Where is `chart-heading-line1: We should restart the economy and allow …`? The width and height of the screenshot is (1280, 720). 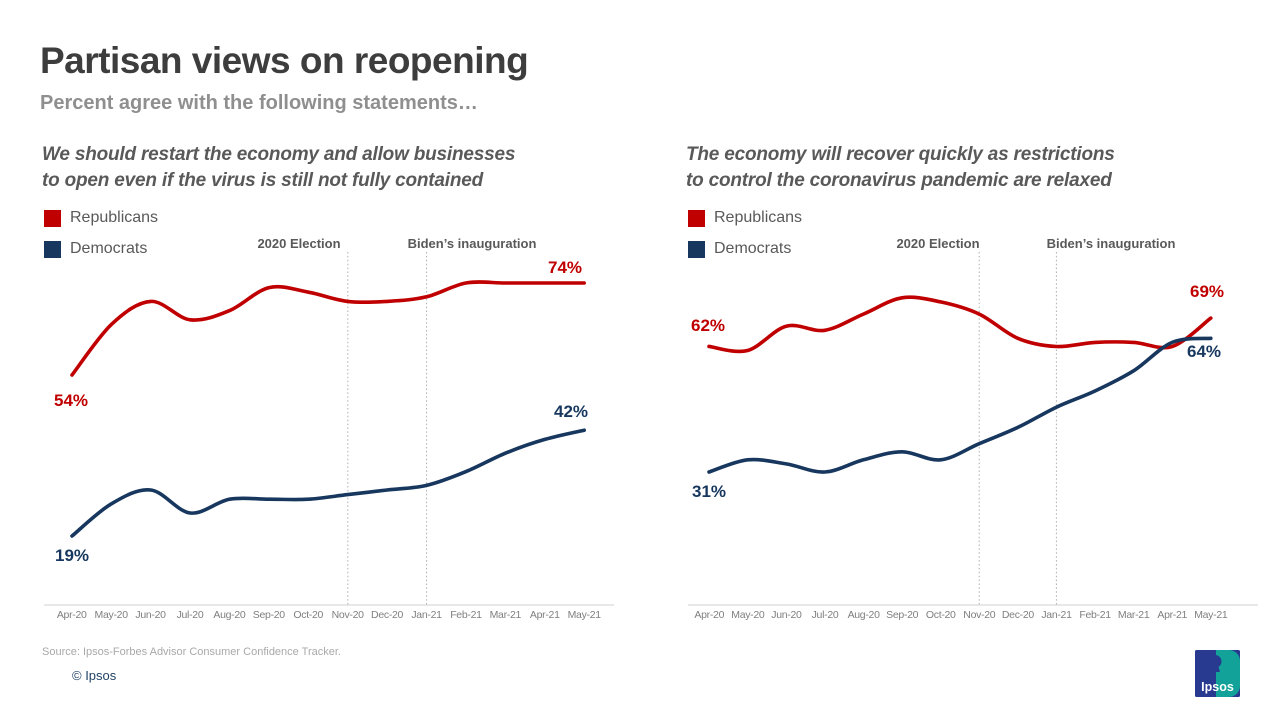
chart-heading-line1: We should restart the economy and allow … is located at coordinates (279, 154).